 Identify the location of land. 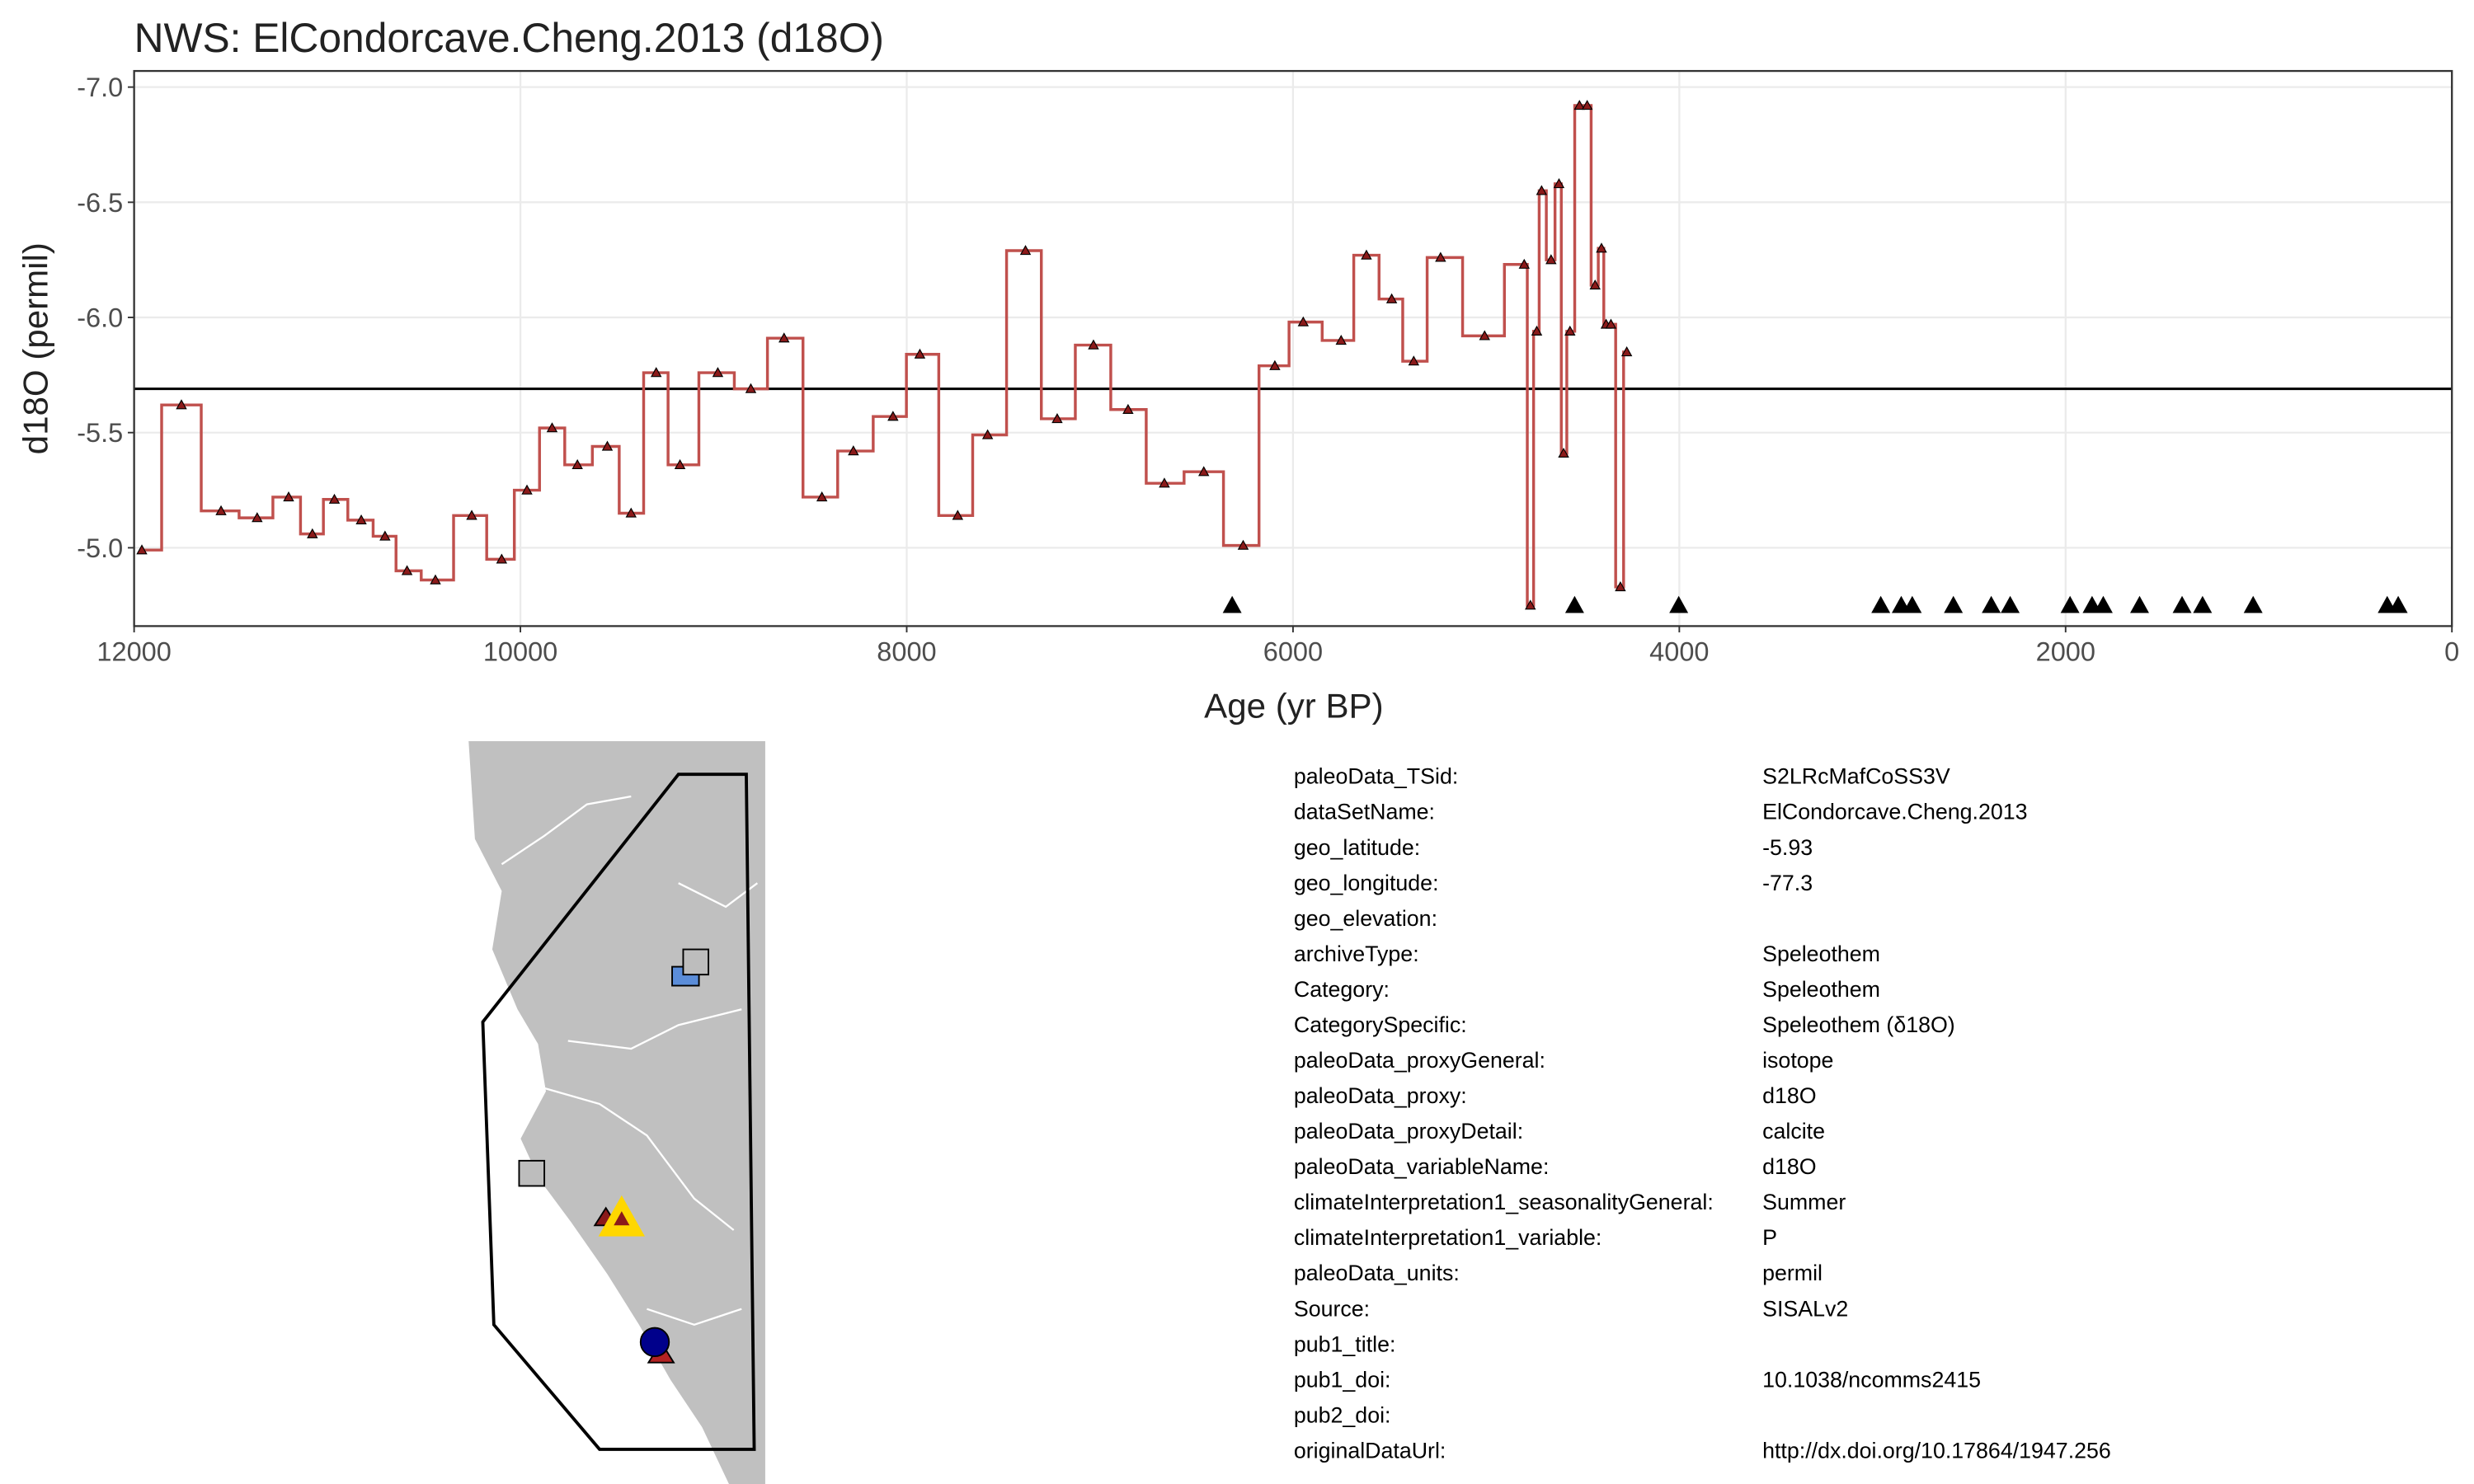
(616, 1112).